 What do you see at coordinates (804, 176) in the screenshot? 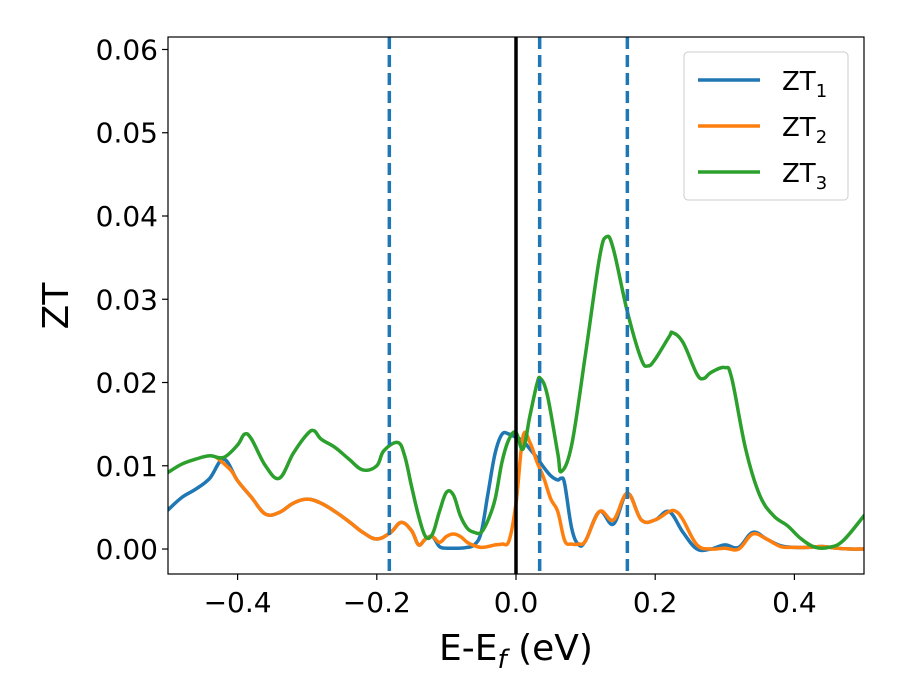
I see `legend-label-zt3: ZT3` at bounding box center [804, 176].